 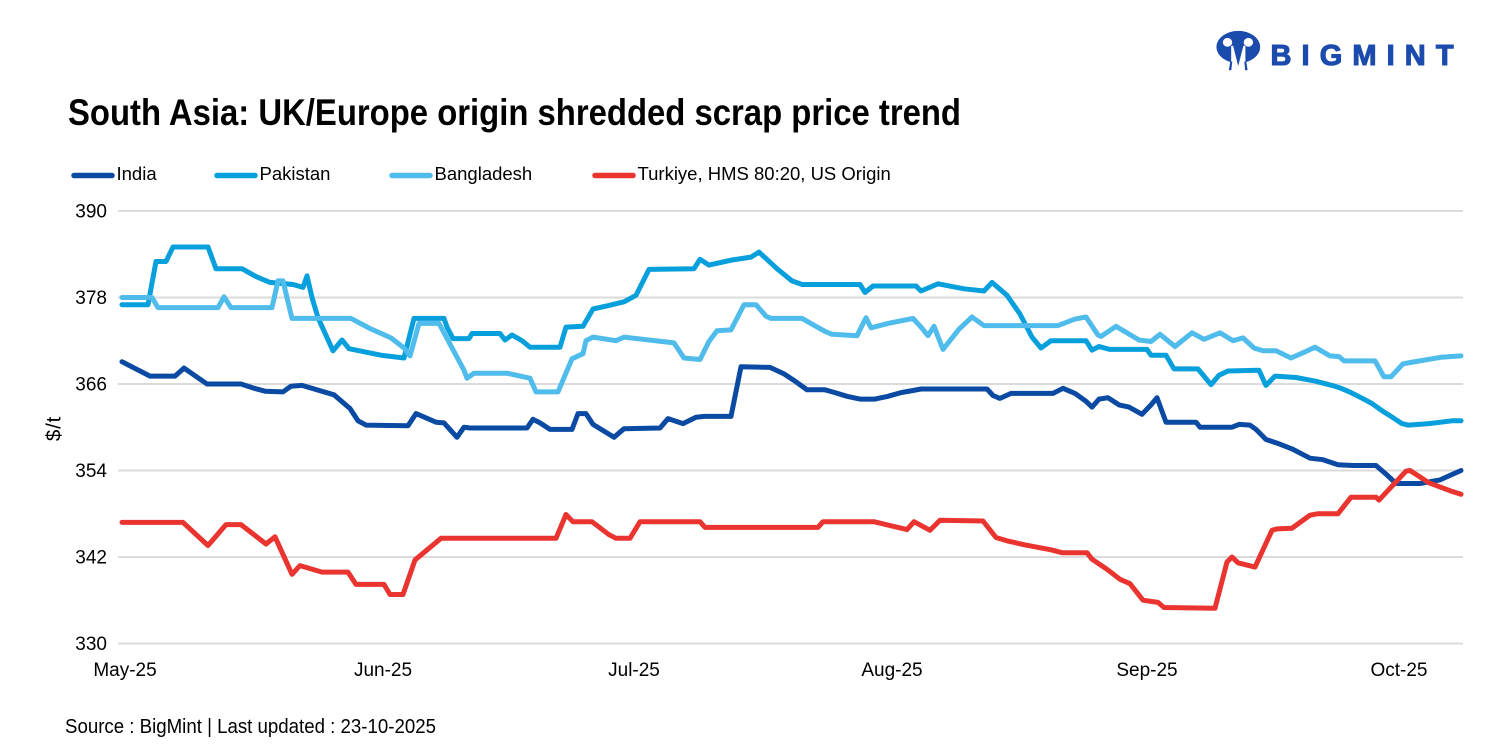 What do you see at coordinates (91, 298) in the screenshot?
I see `svg-text: 378` at bounding box center [91, 298].